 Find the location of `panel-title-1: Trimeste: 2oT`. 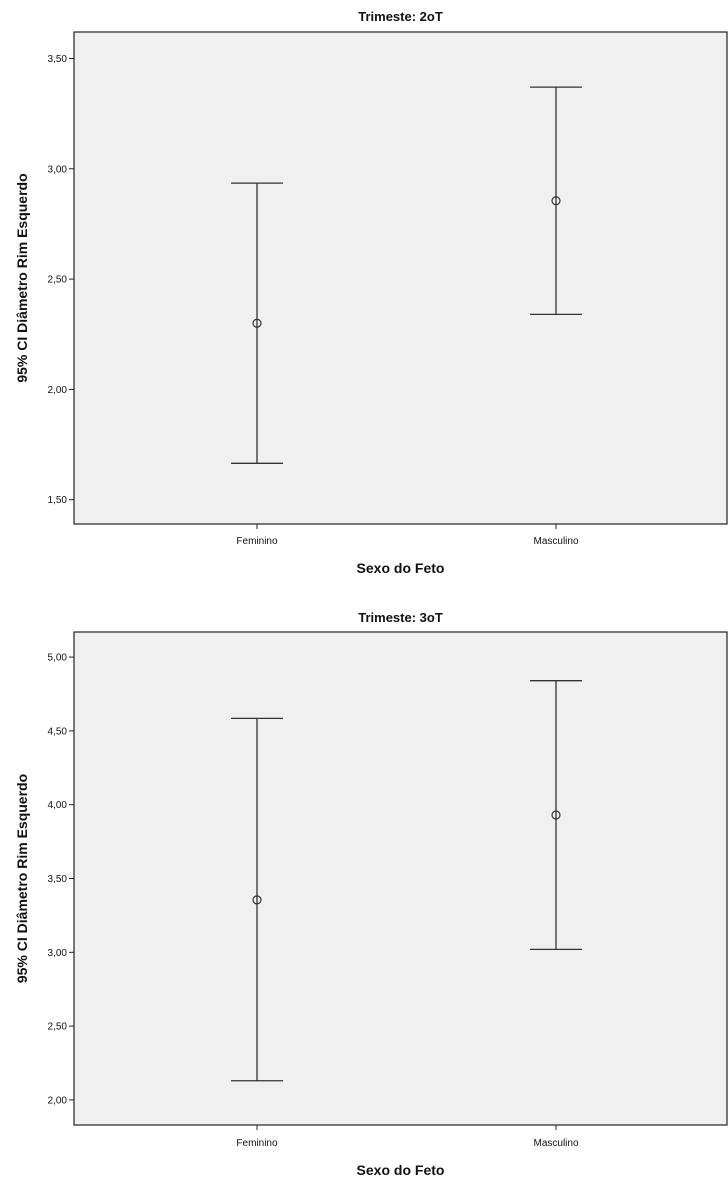

panel-title-1: Trimeste: 2oT is located at coordinates (400, 16).